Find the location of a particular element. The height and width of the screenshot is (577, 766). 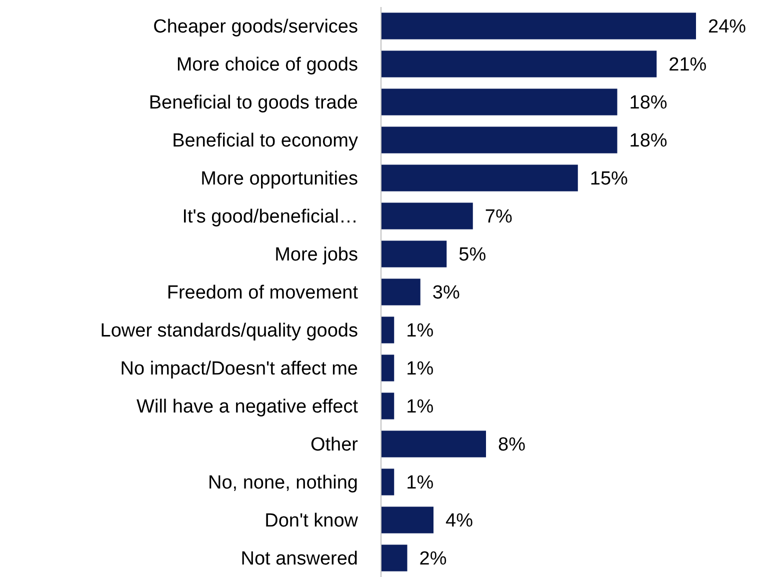

y-tick-label: Cheaper goods/services is located at coordinates (255, 27).